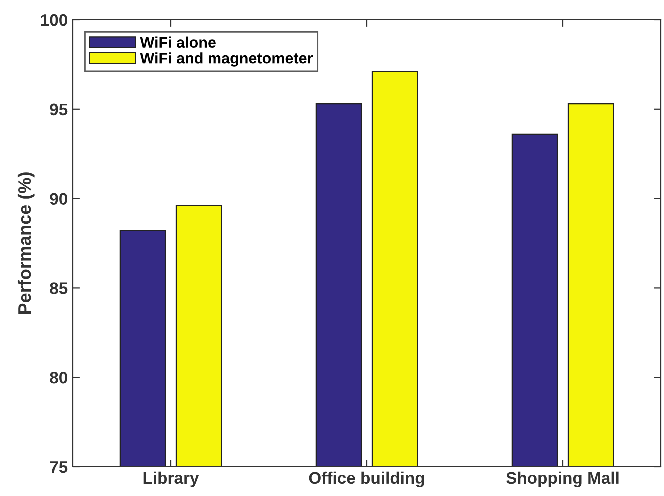 The height and width of the screenshot is (496, 664). I want to click on y-tick-label: 95, so click(59, 110).